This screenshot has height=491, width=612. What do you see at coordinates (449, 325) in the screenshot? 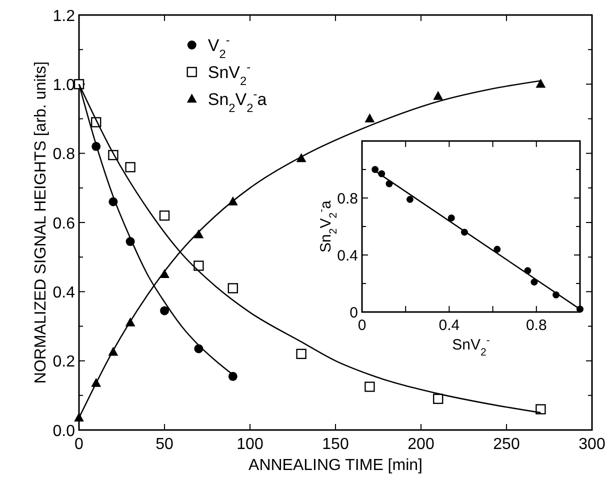
I see `x-tick-label: 0.4` at bounding box center [449, 325].